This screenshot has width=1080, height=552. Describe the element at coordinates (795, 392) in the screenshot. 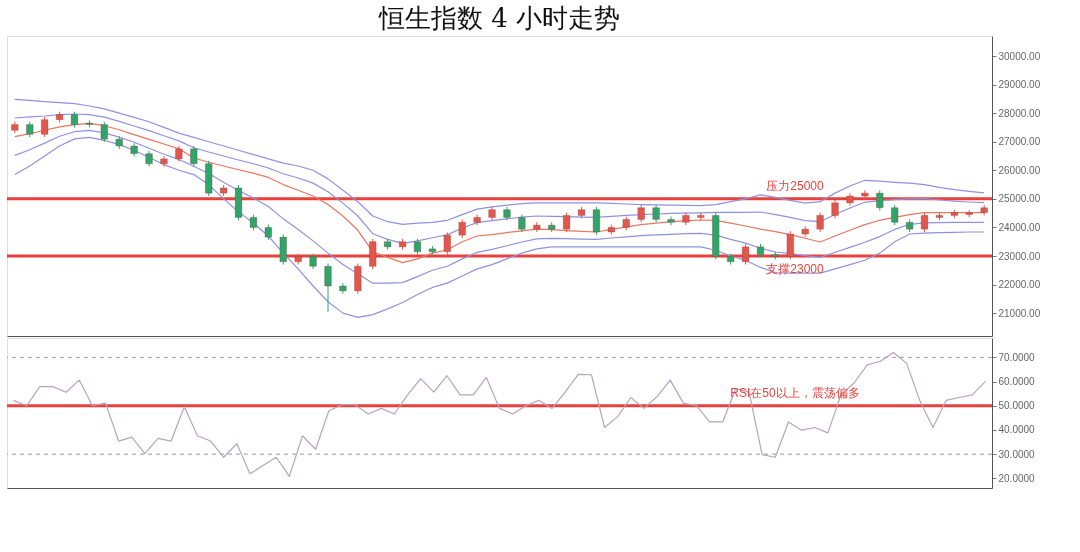

I see `ref-line-label: RSI在50以上，震荡偏多` at that location.